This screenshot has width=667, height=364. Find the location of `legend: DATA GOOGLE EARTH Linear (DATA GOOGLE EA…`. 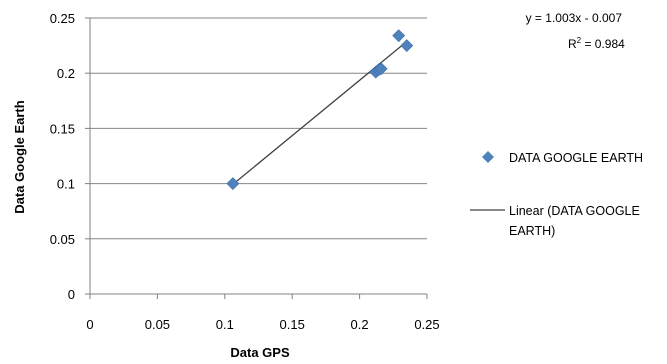

legend: DATA GOOGLE EARTH Linear (DATA GOOGLE EA… is located at coordinates (556, 194).